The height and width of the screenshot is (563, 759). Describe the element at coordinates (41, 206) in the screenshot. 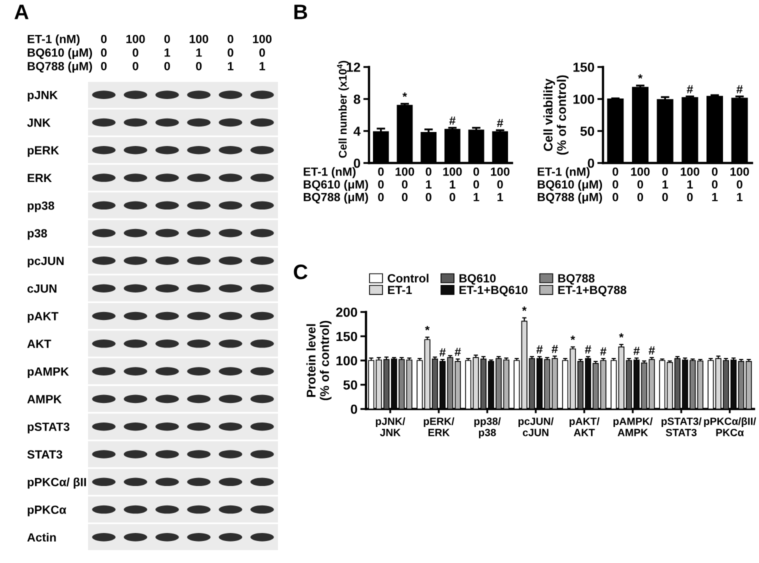

I see `category-label: pp38` at that location.